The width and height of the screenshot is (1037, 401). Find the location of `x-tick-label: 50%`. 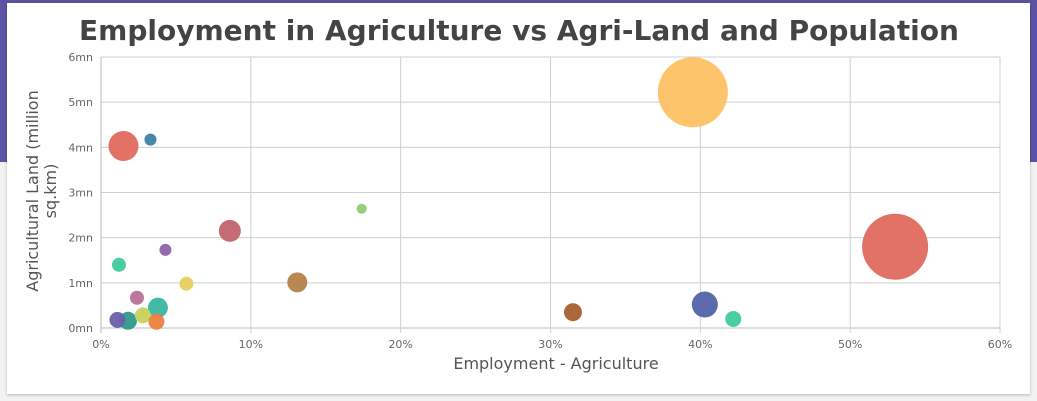

x-tick-label: 50% is located at coordinates (850, 344).